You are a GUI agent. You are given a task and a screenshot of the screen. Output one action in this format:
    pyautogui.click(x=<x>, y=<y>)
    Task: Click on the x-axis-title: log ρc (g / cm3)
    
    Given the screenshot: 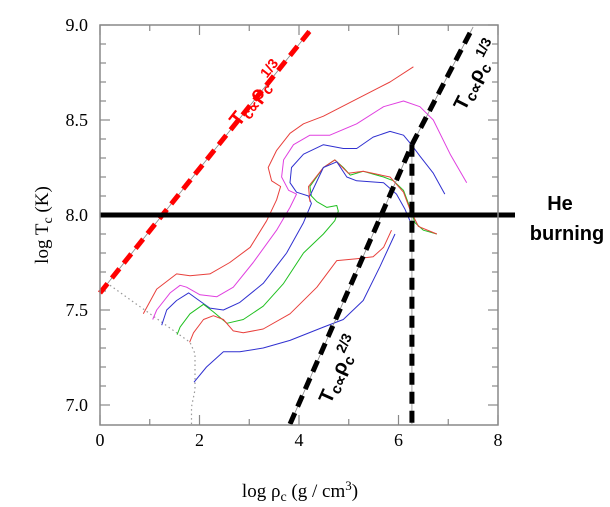 What is the action you would take?
    pyautogui.click(x=300, y=491)
    